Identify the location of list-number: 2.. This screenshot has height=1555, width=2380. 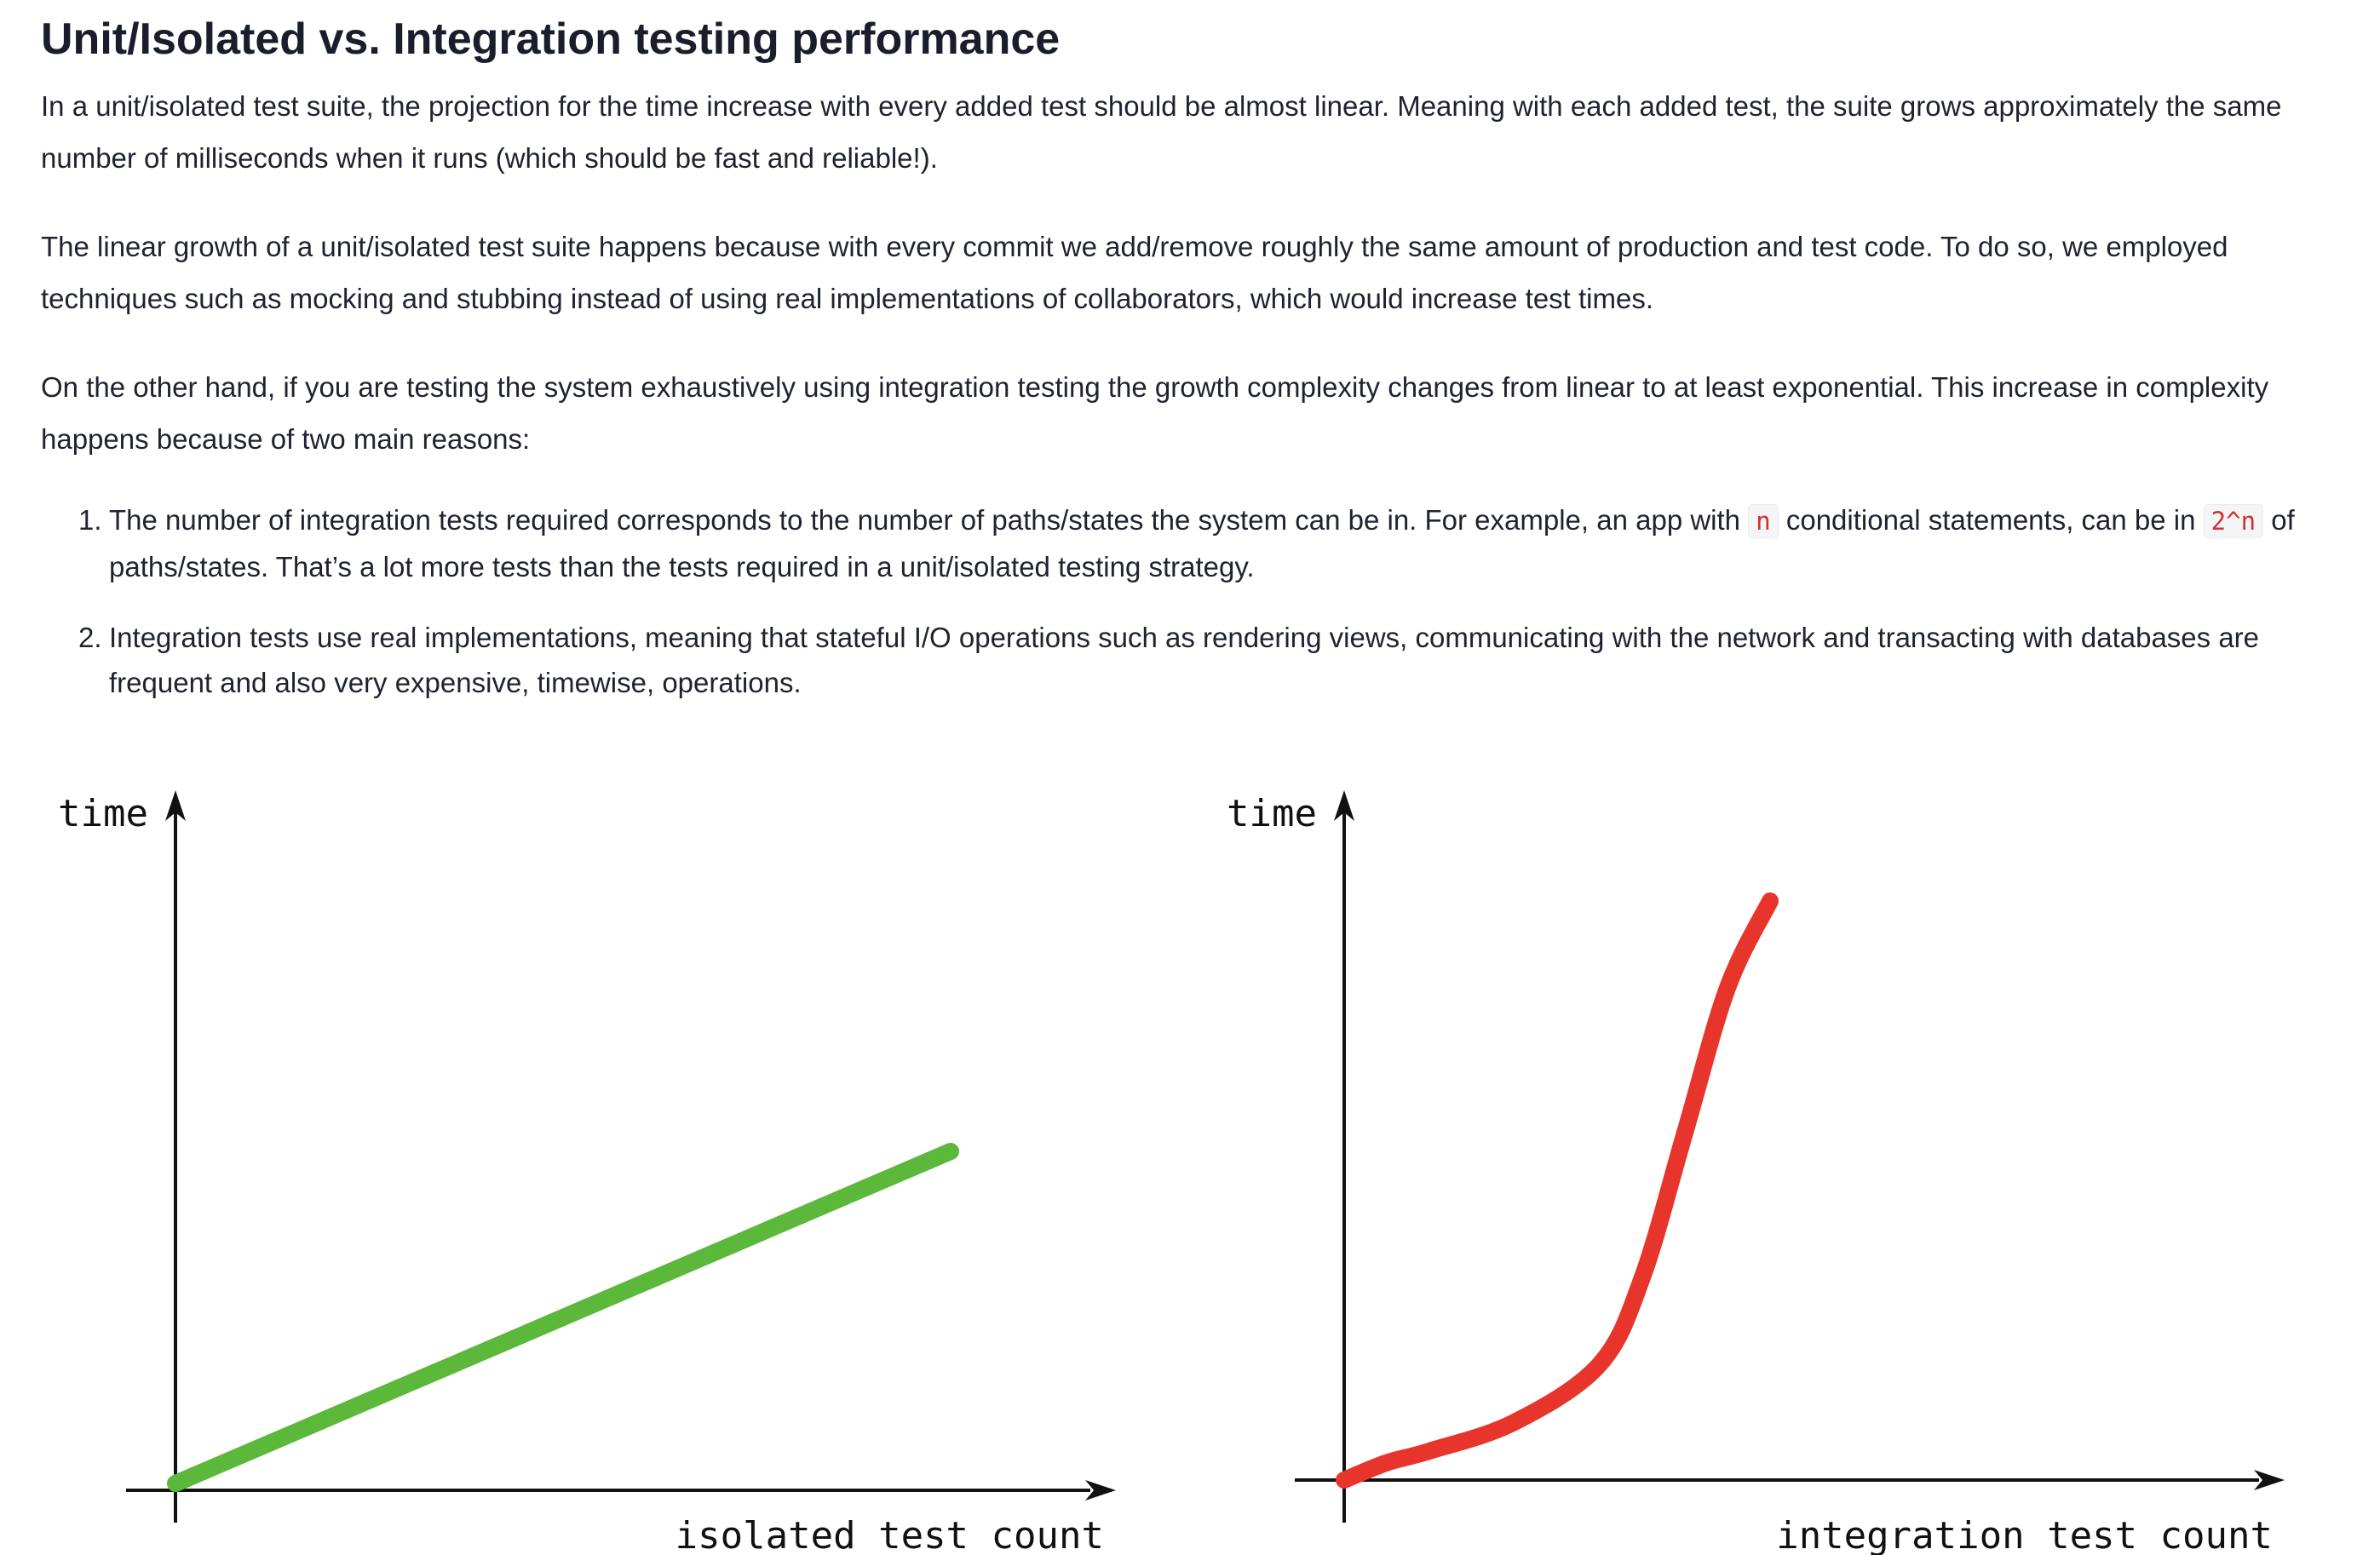
(90, 637).